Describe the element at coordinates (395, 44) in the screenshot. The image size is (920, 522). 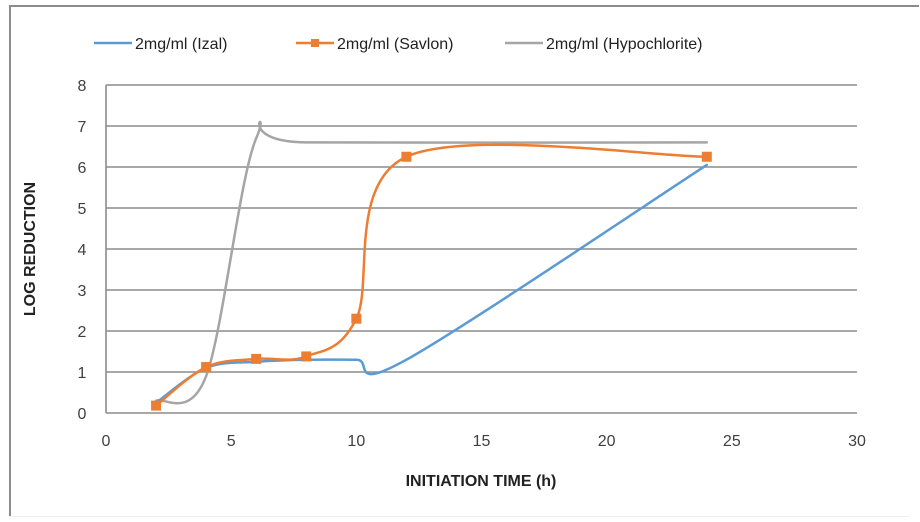
I see `legend-label: 2mg/ml (Savlon)` at that location.